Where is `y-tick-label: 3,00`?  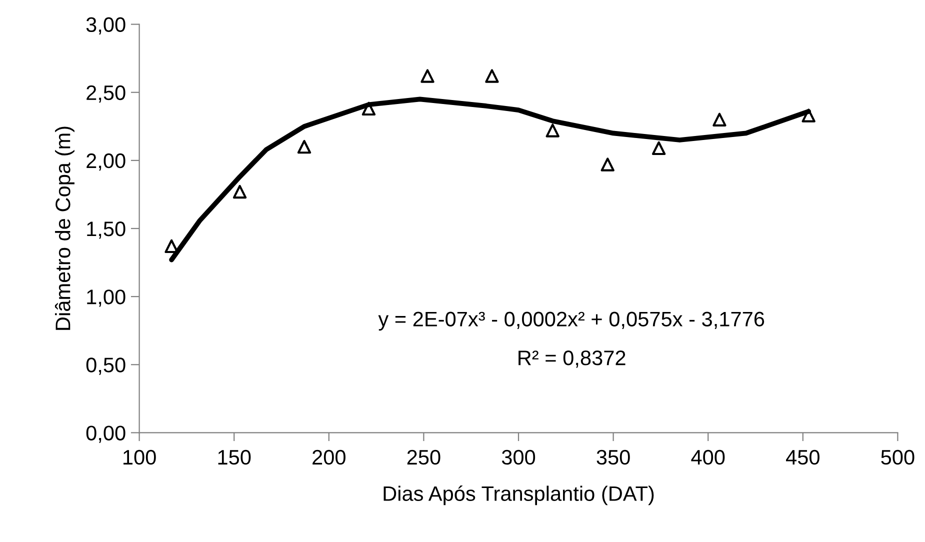
y-tick-label: 3,00 is located at coordinates (106, 26).